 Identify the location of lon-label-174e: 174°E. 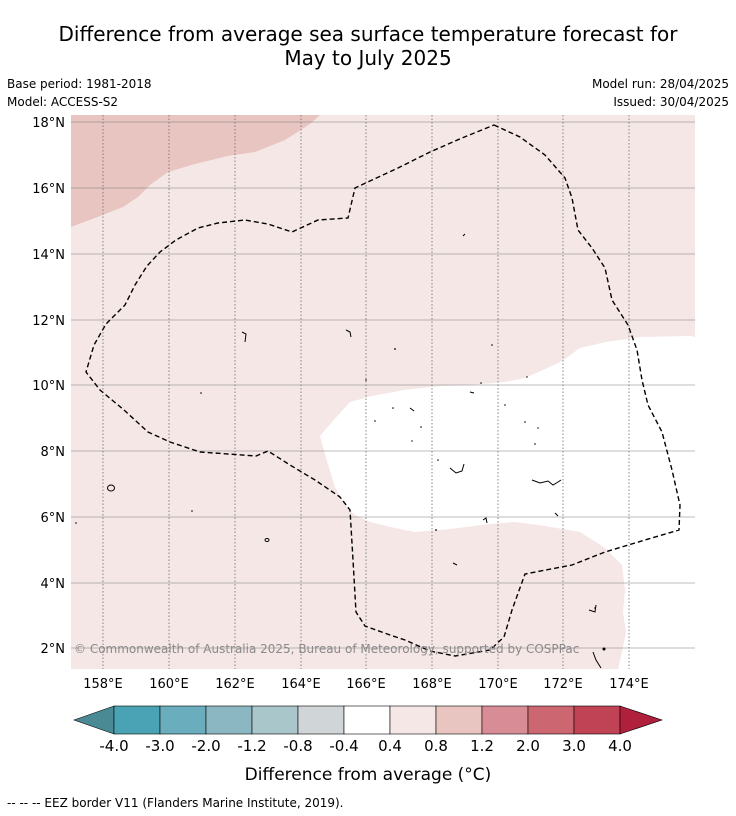
(629, 684).